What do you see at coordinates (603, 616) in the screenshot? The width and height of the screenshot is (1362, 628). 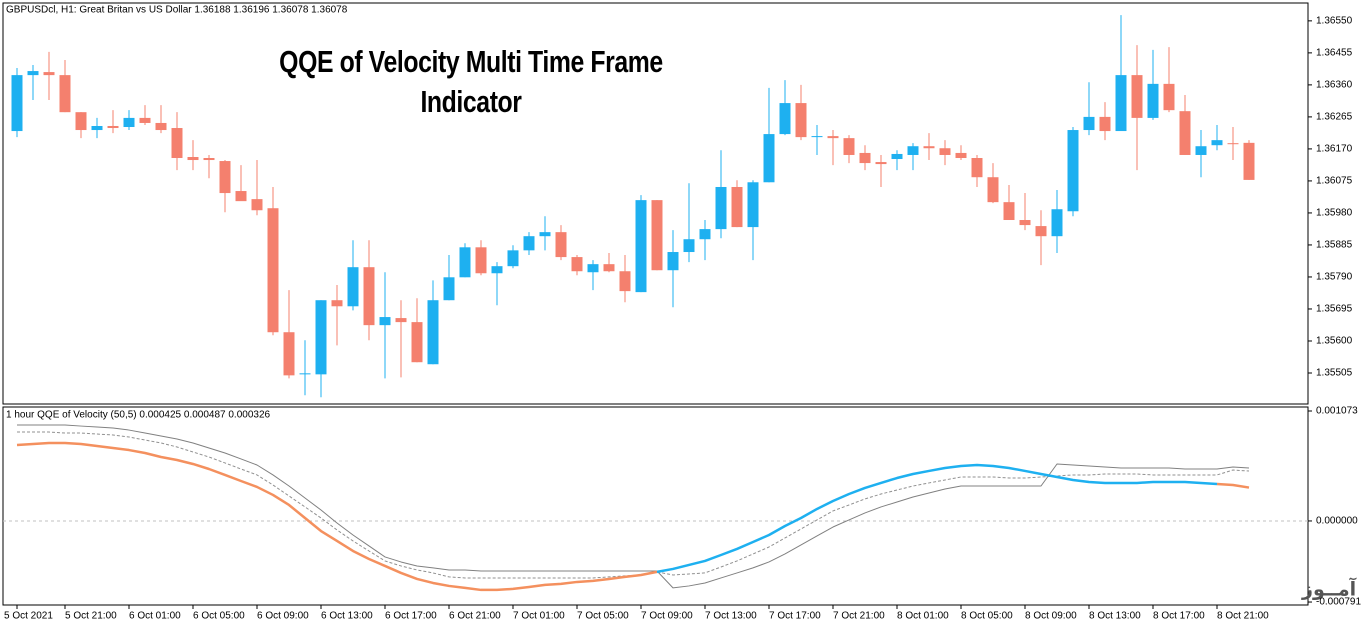 I see `x-tick-label: 7 Oct 05:00` at bounding box center [603, 616].